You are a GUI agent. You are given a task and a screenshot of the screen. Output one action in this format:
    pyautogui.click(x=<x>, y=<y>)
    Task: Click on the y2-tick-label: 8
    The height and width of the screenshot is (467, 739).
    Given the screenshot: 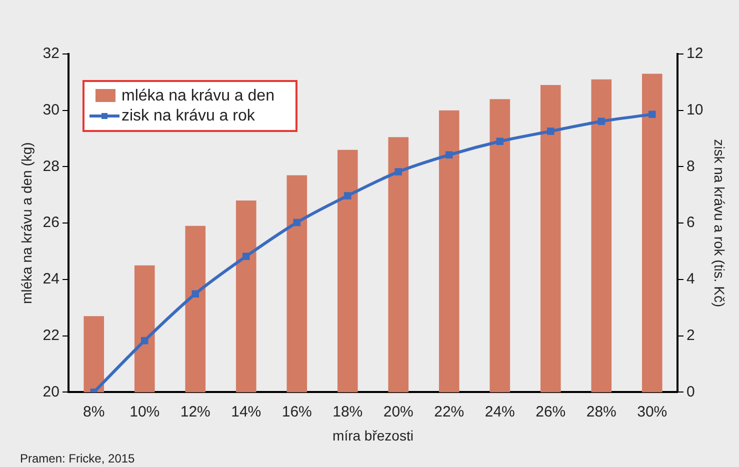 What is the action you would take?
    pyautogui.click(x=690, y=166)
    